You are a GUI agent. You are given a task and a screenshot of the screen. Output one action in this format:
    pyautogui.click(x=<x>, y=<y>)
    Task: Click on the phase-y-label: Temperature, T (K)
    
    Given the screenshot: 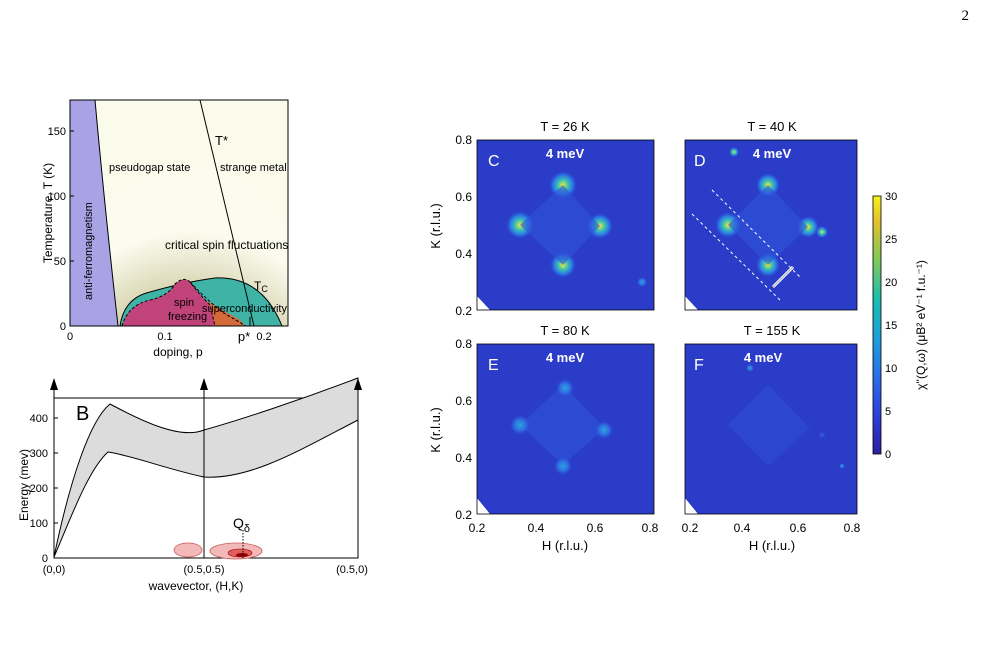 What is the action you would take?
    pyautogui.click(x=48, y=213)
    